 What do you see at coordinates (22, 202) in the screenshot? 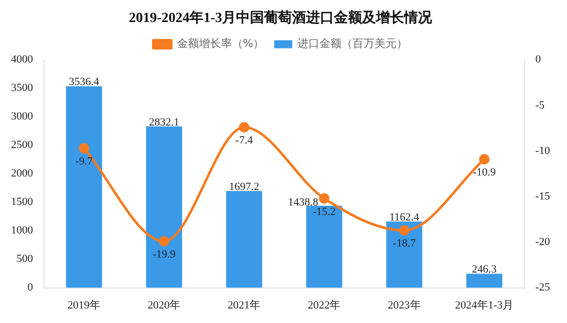
I see `y-tick-label: 1500` at bounding box center [22, 202].